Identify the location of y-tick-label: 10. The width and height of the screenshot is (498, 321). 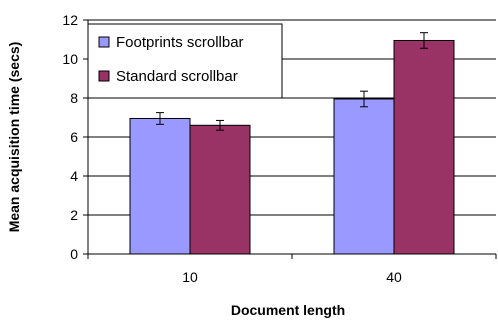
(70, 59).